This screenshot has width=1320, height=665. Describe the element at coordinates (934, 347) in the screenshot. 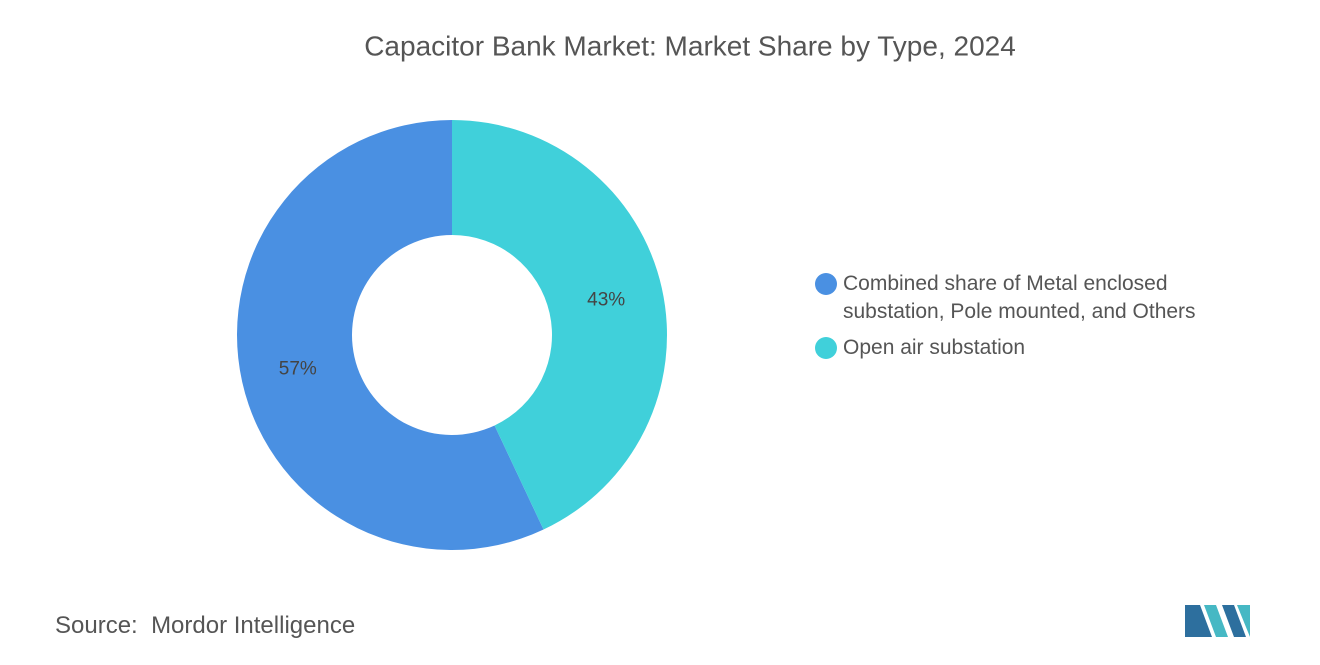

I see `legend-label: Open air substation` at that location.